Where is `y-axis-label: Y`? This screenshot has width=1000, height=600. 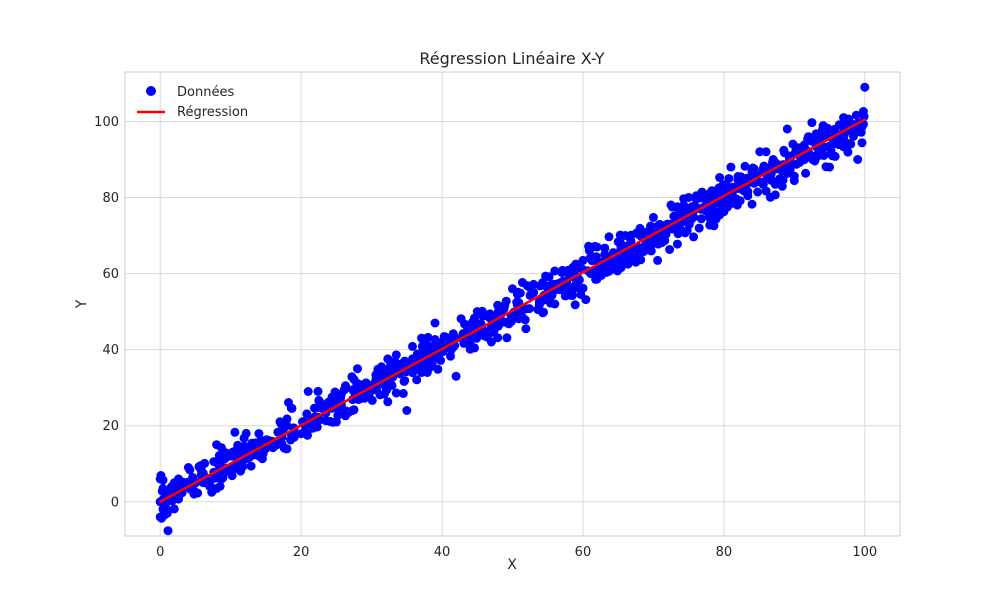
y-axis-label: Y is located at coordinates (82, 304).